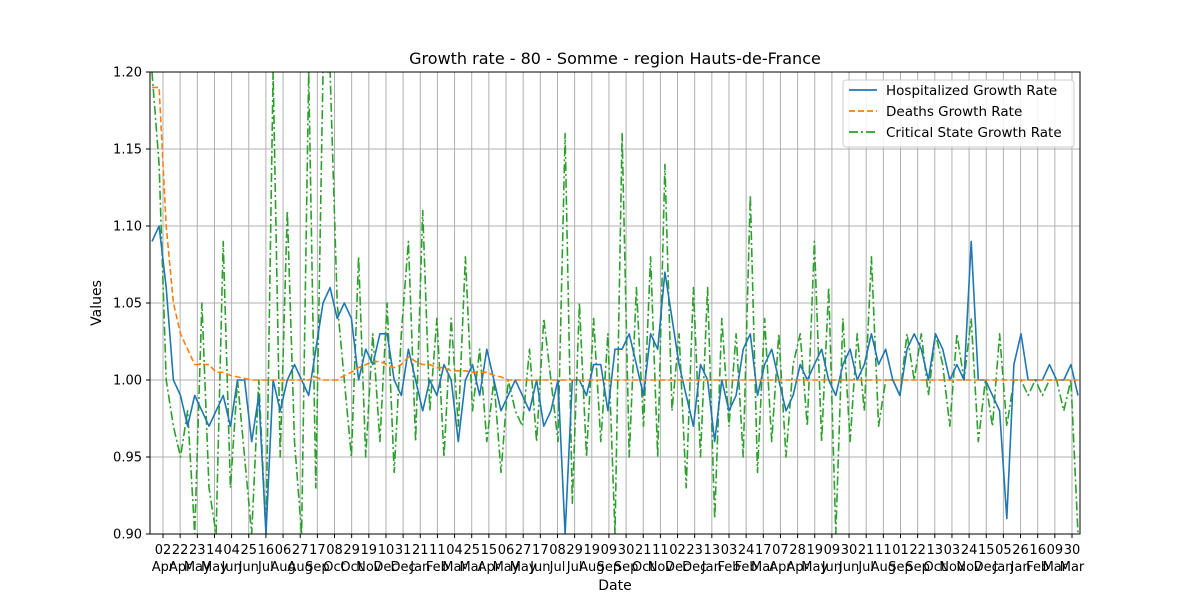  I want to click on x-tick-day: 19, so click(592, 550).